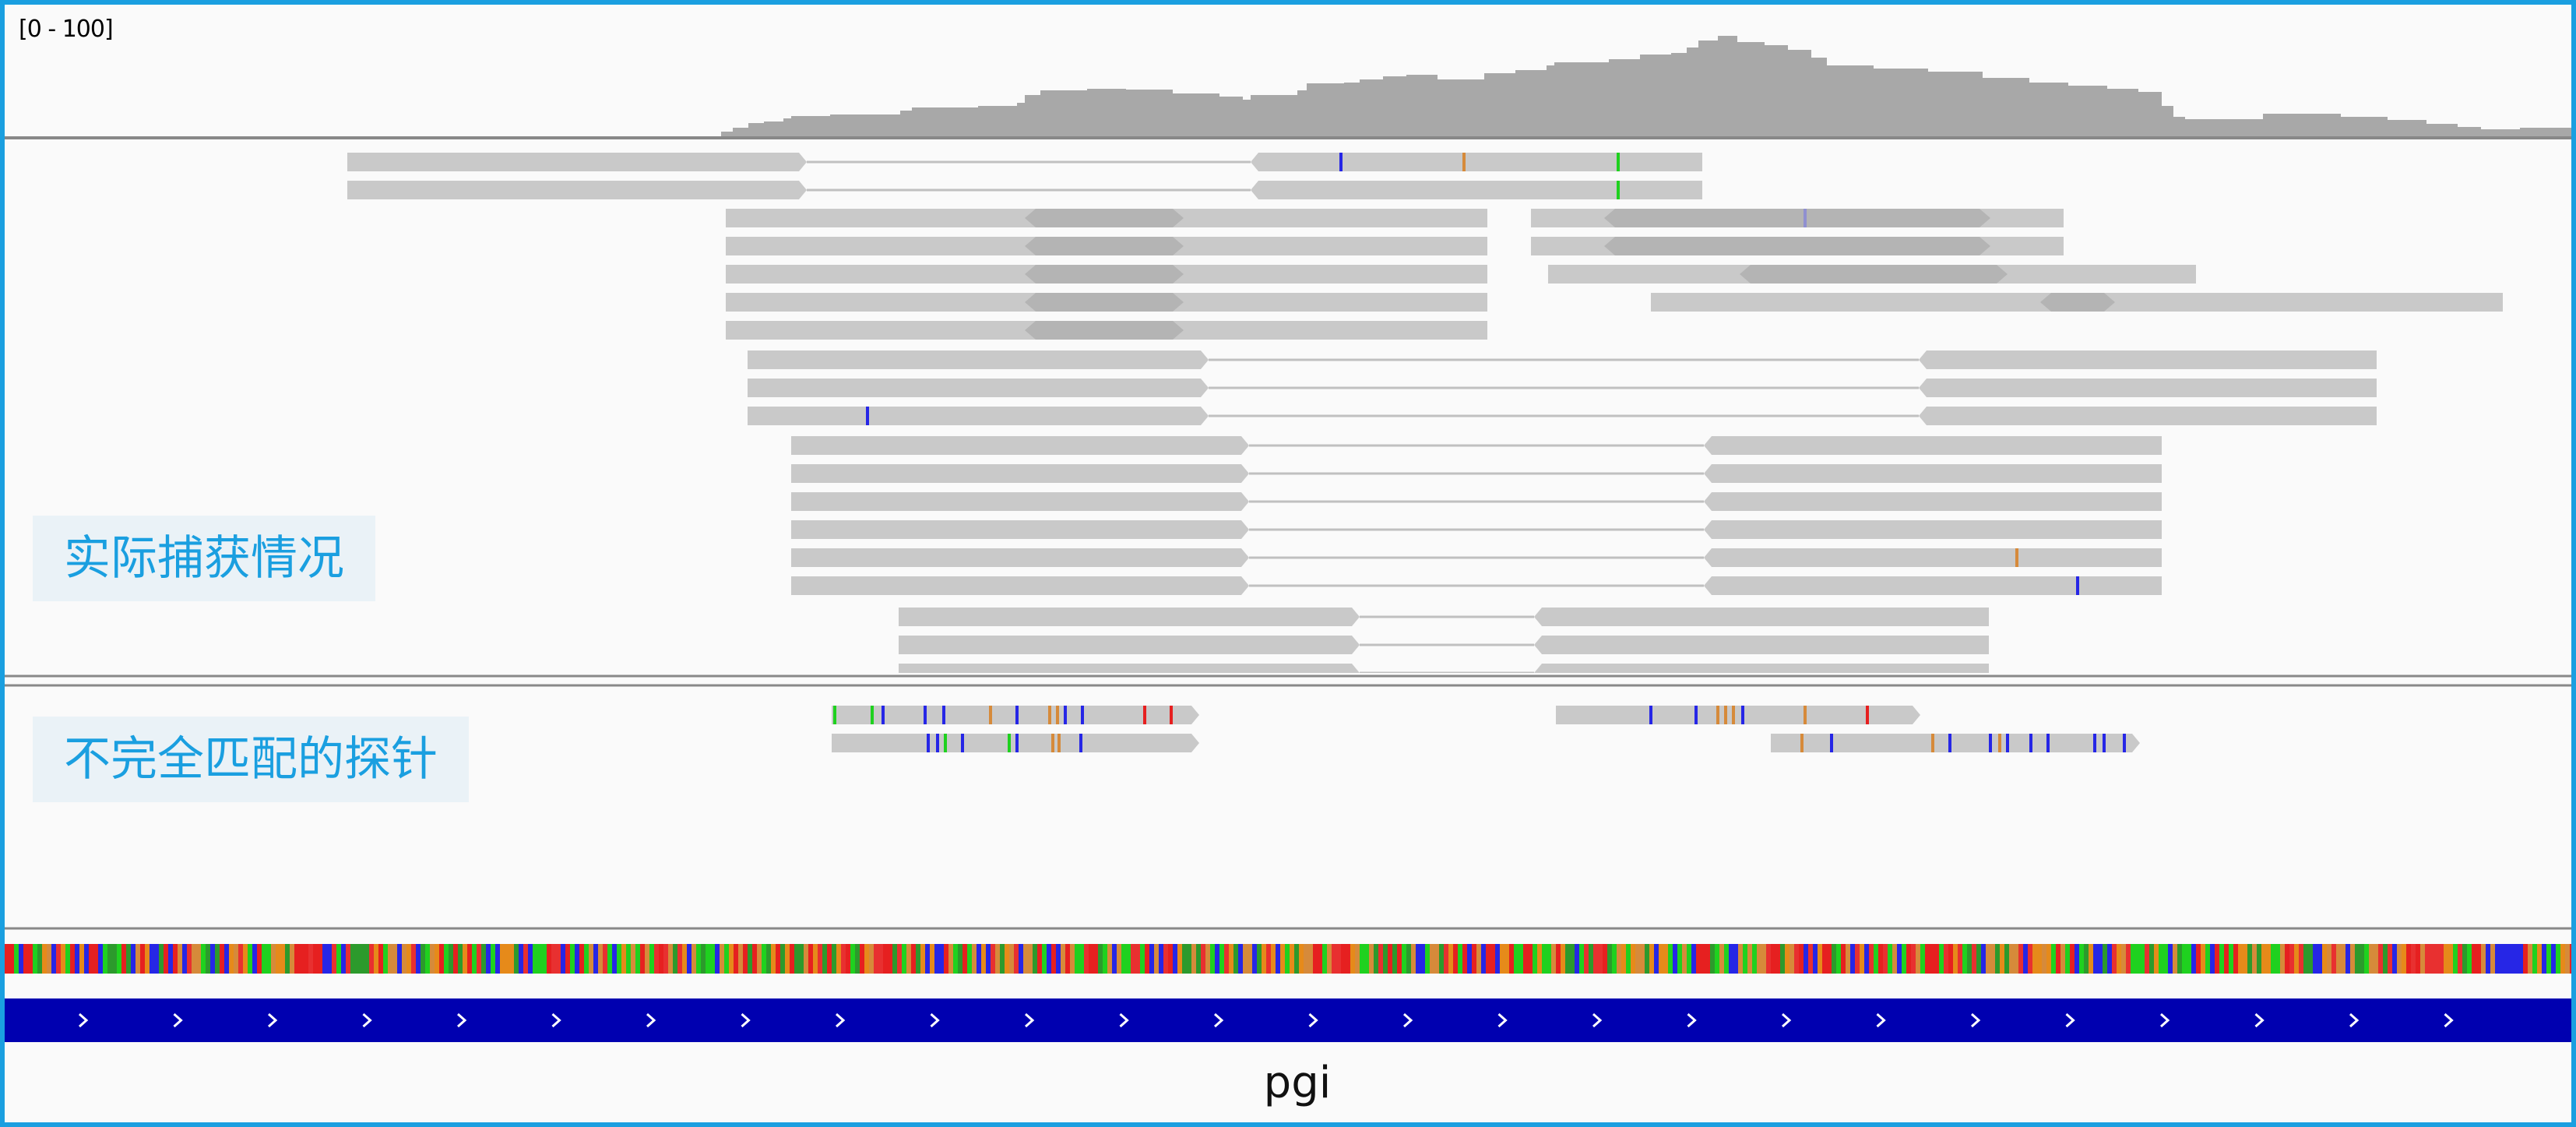 This screenshot has width=2576, height=1127. I want to click on coverage-track, so click(1646, 87).